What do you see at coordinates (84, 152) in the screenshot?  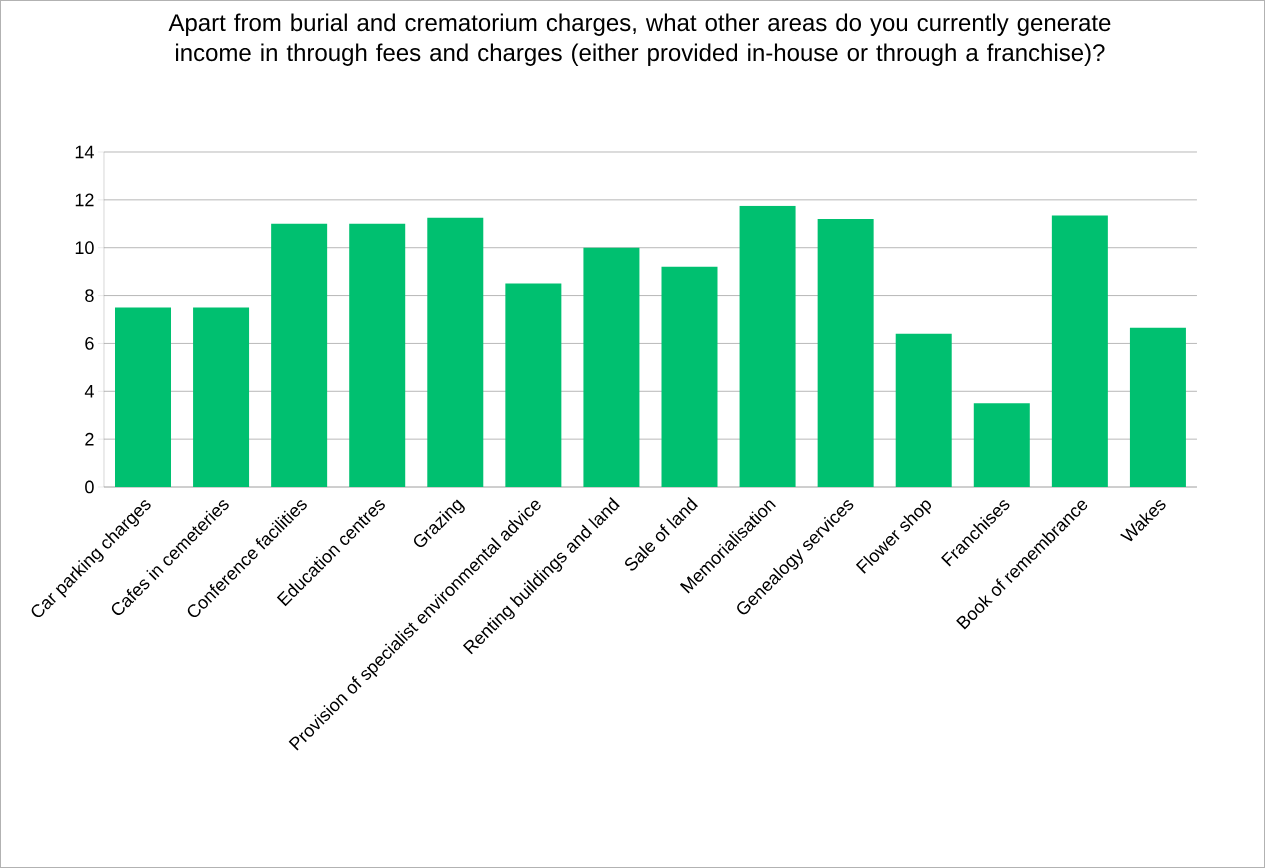 I see `y-tick-label: 14` at bounding box center [84, 152].